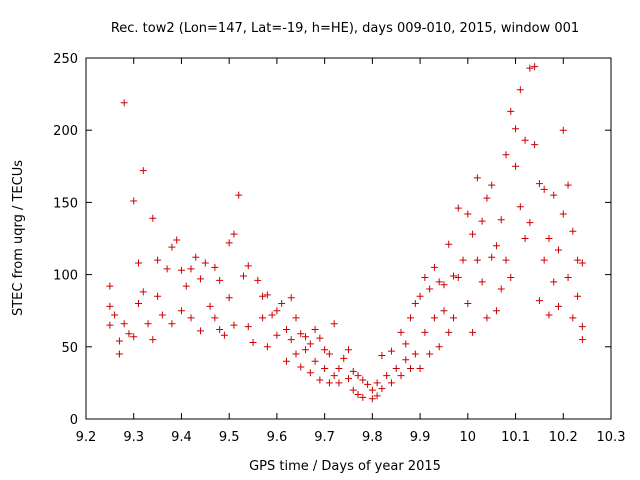 This screenshot has height=480, width=640. Describe the element at coordinates (86, 437) in the screenshot. I see `x-tick-label: 9.2` at that location.